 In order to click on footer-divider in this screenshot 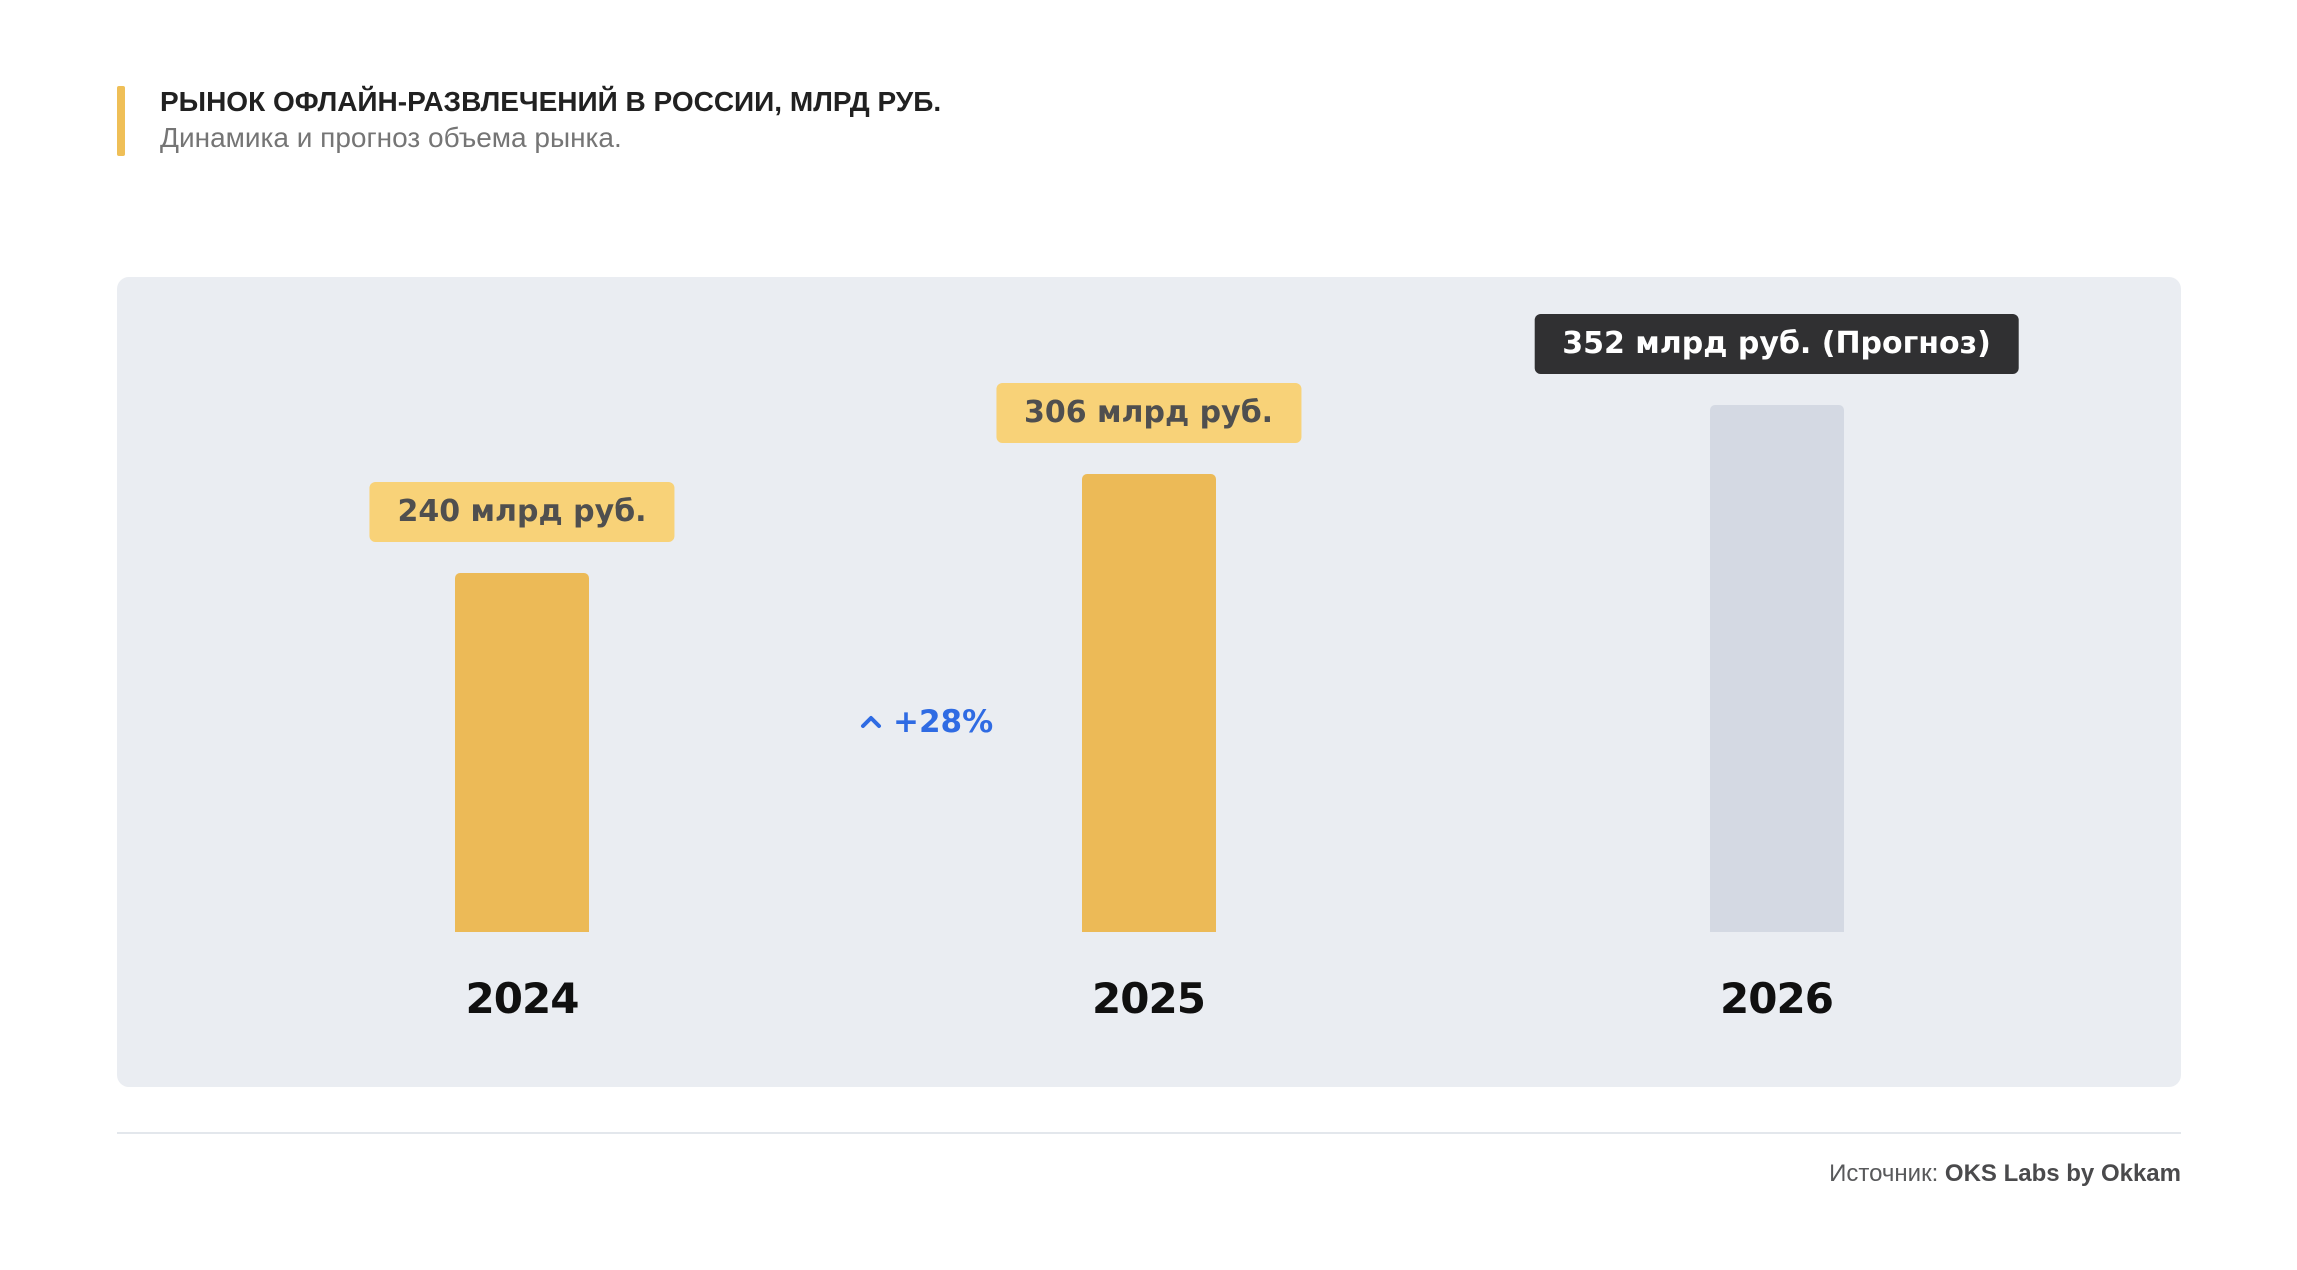, I will do `click(1149, 1133)`.